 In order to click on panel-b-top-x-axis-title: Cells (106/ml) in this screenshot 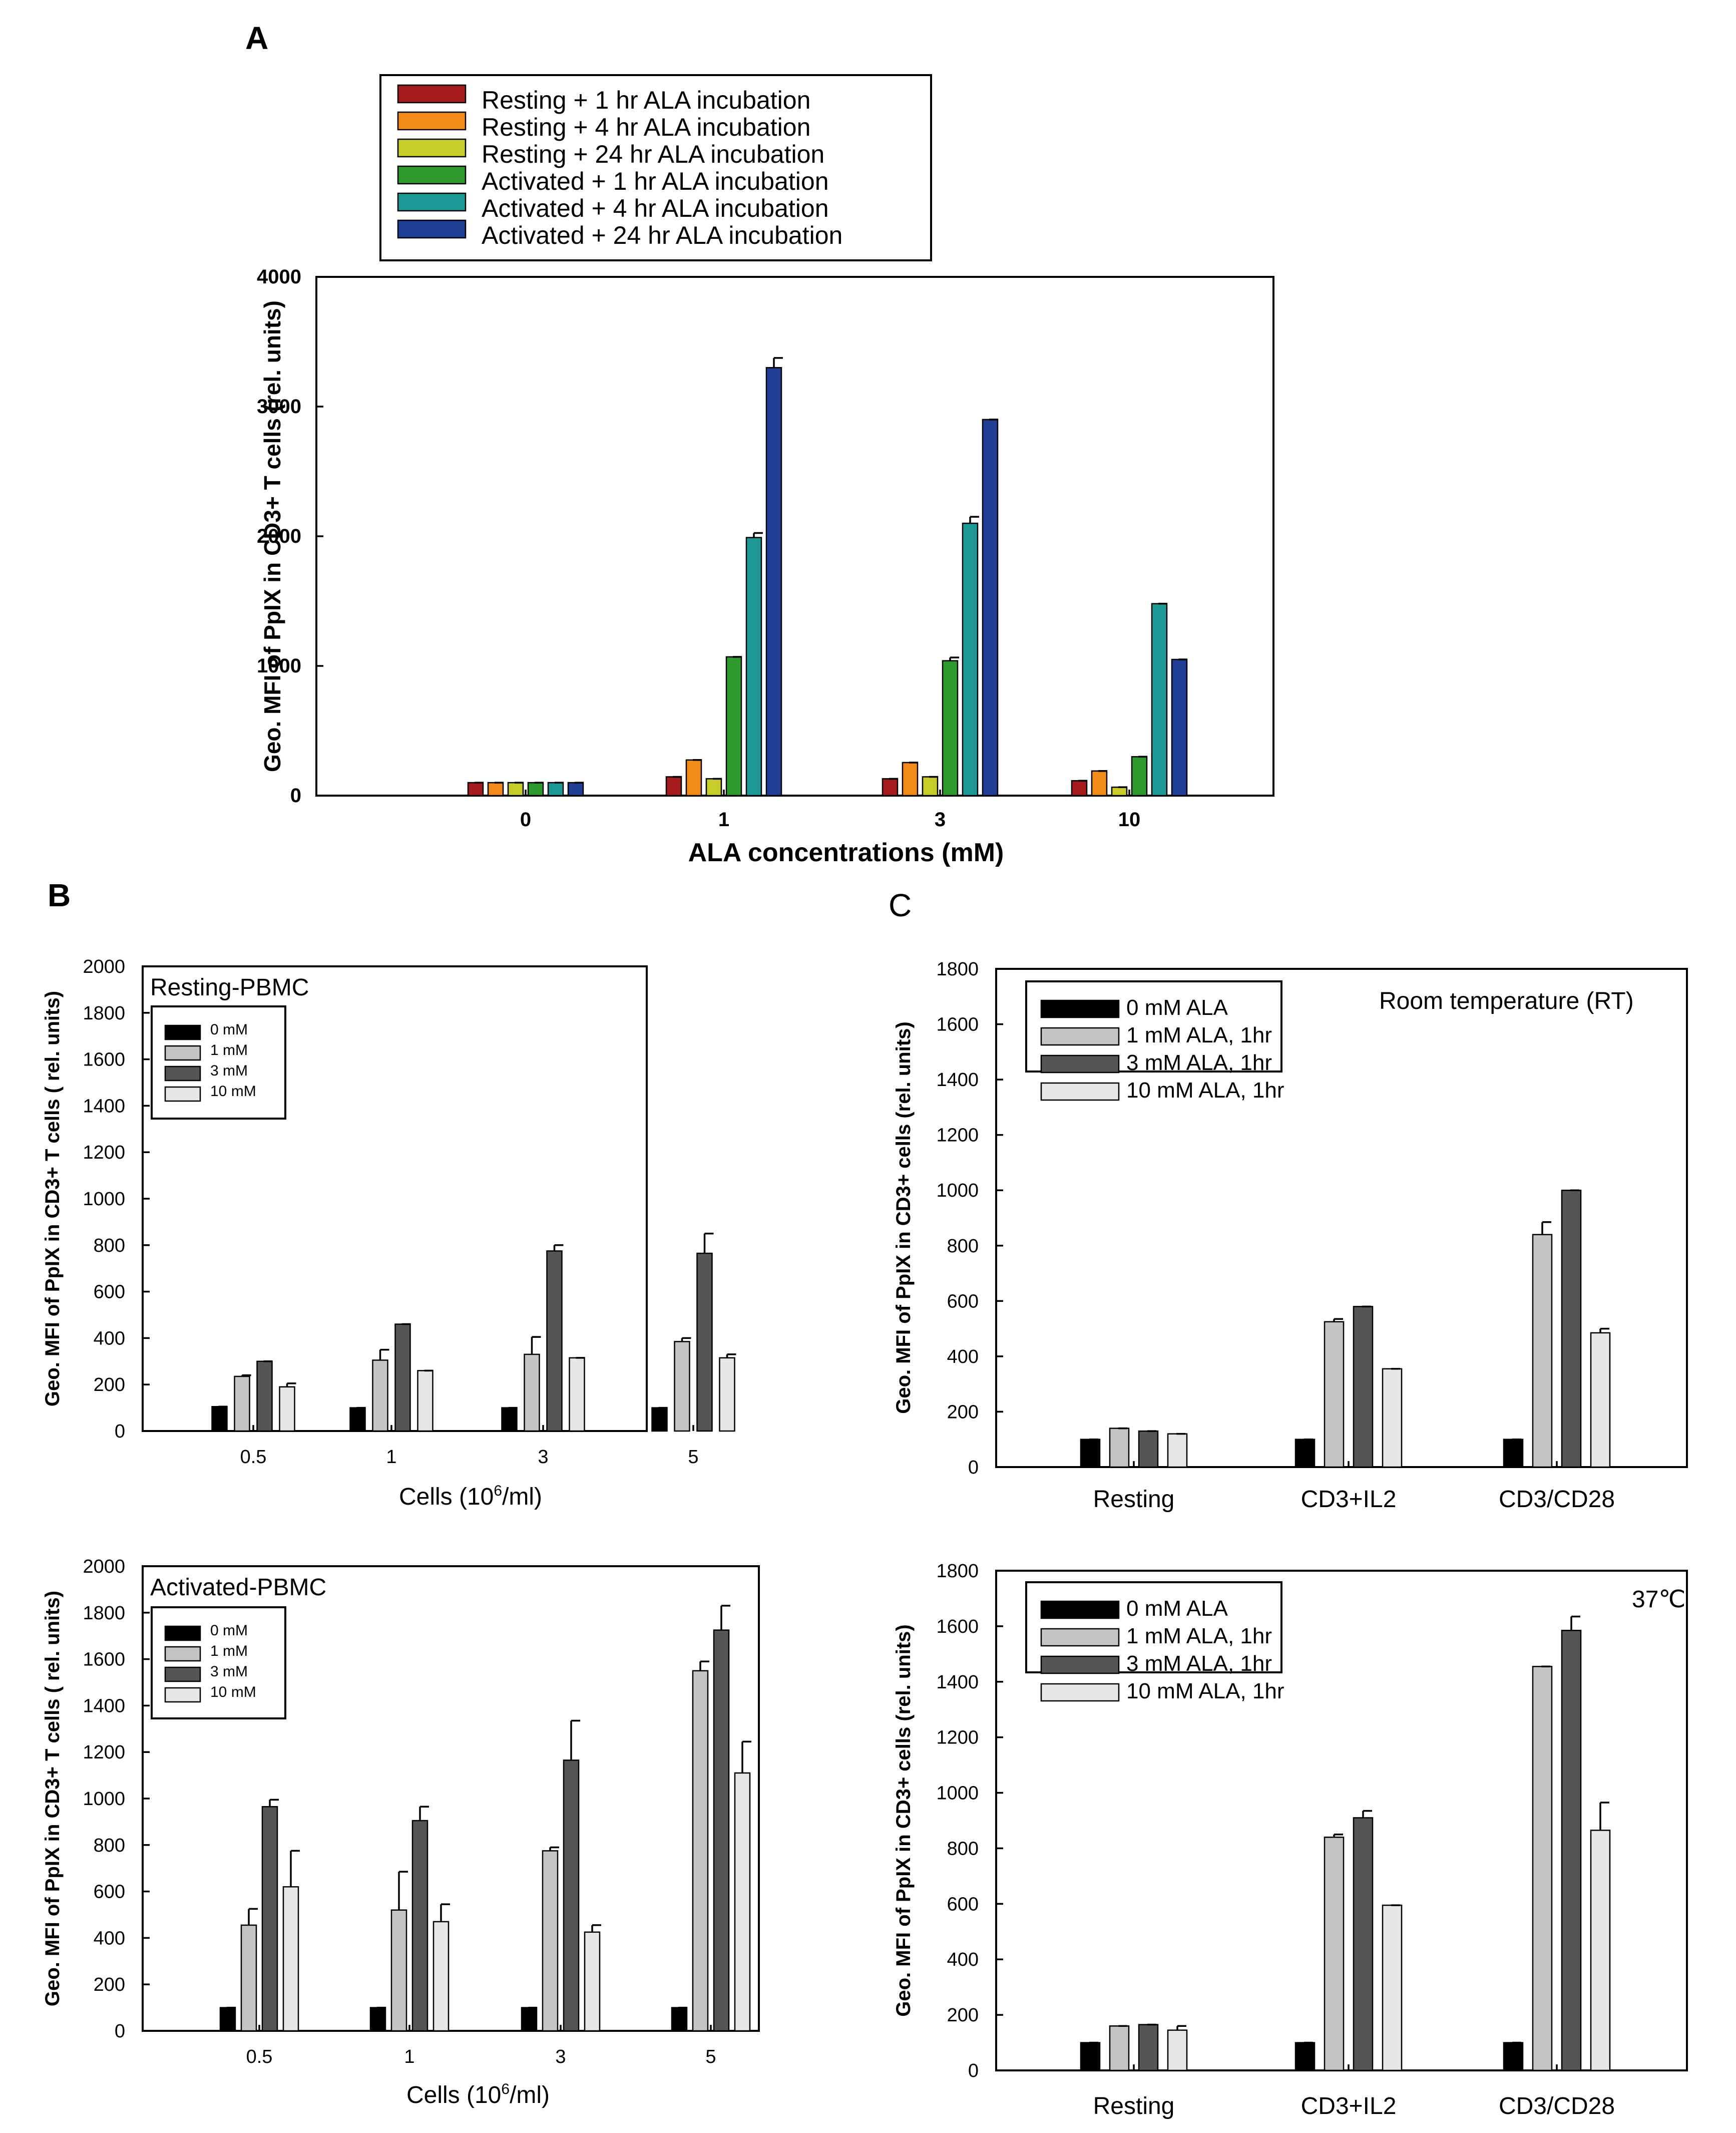, I will do `click(470, 1496)`.